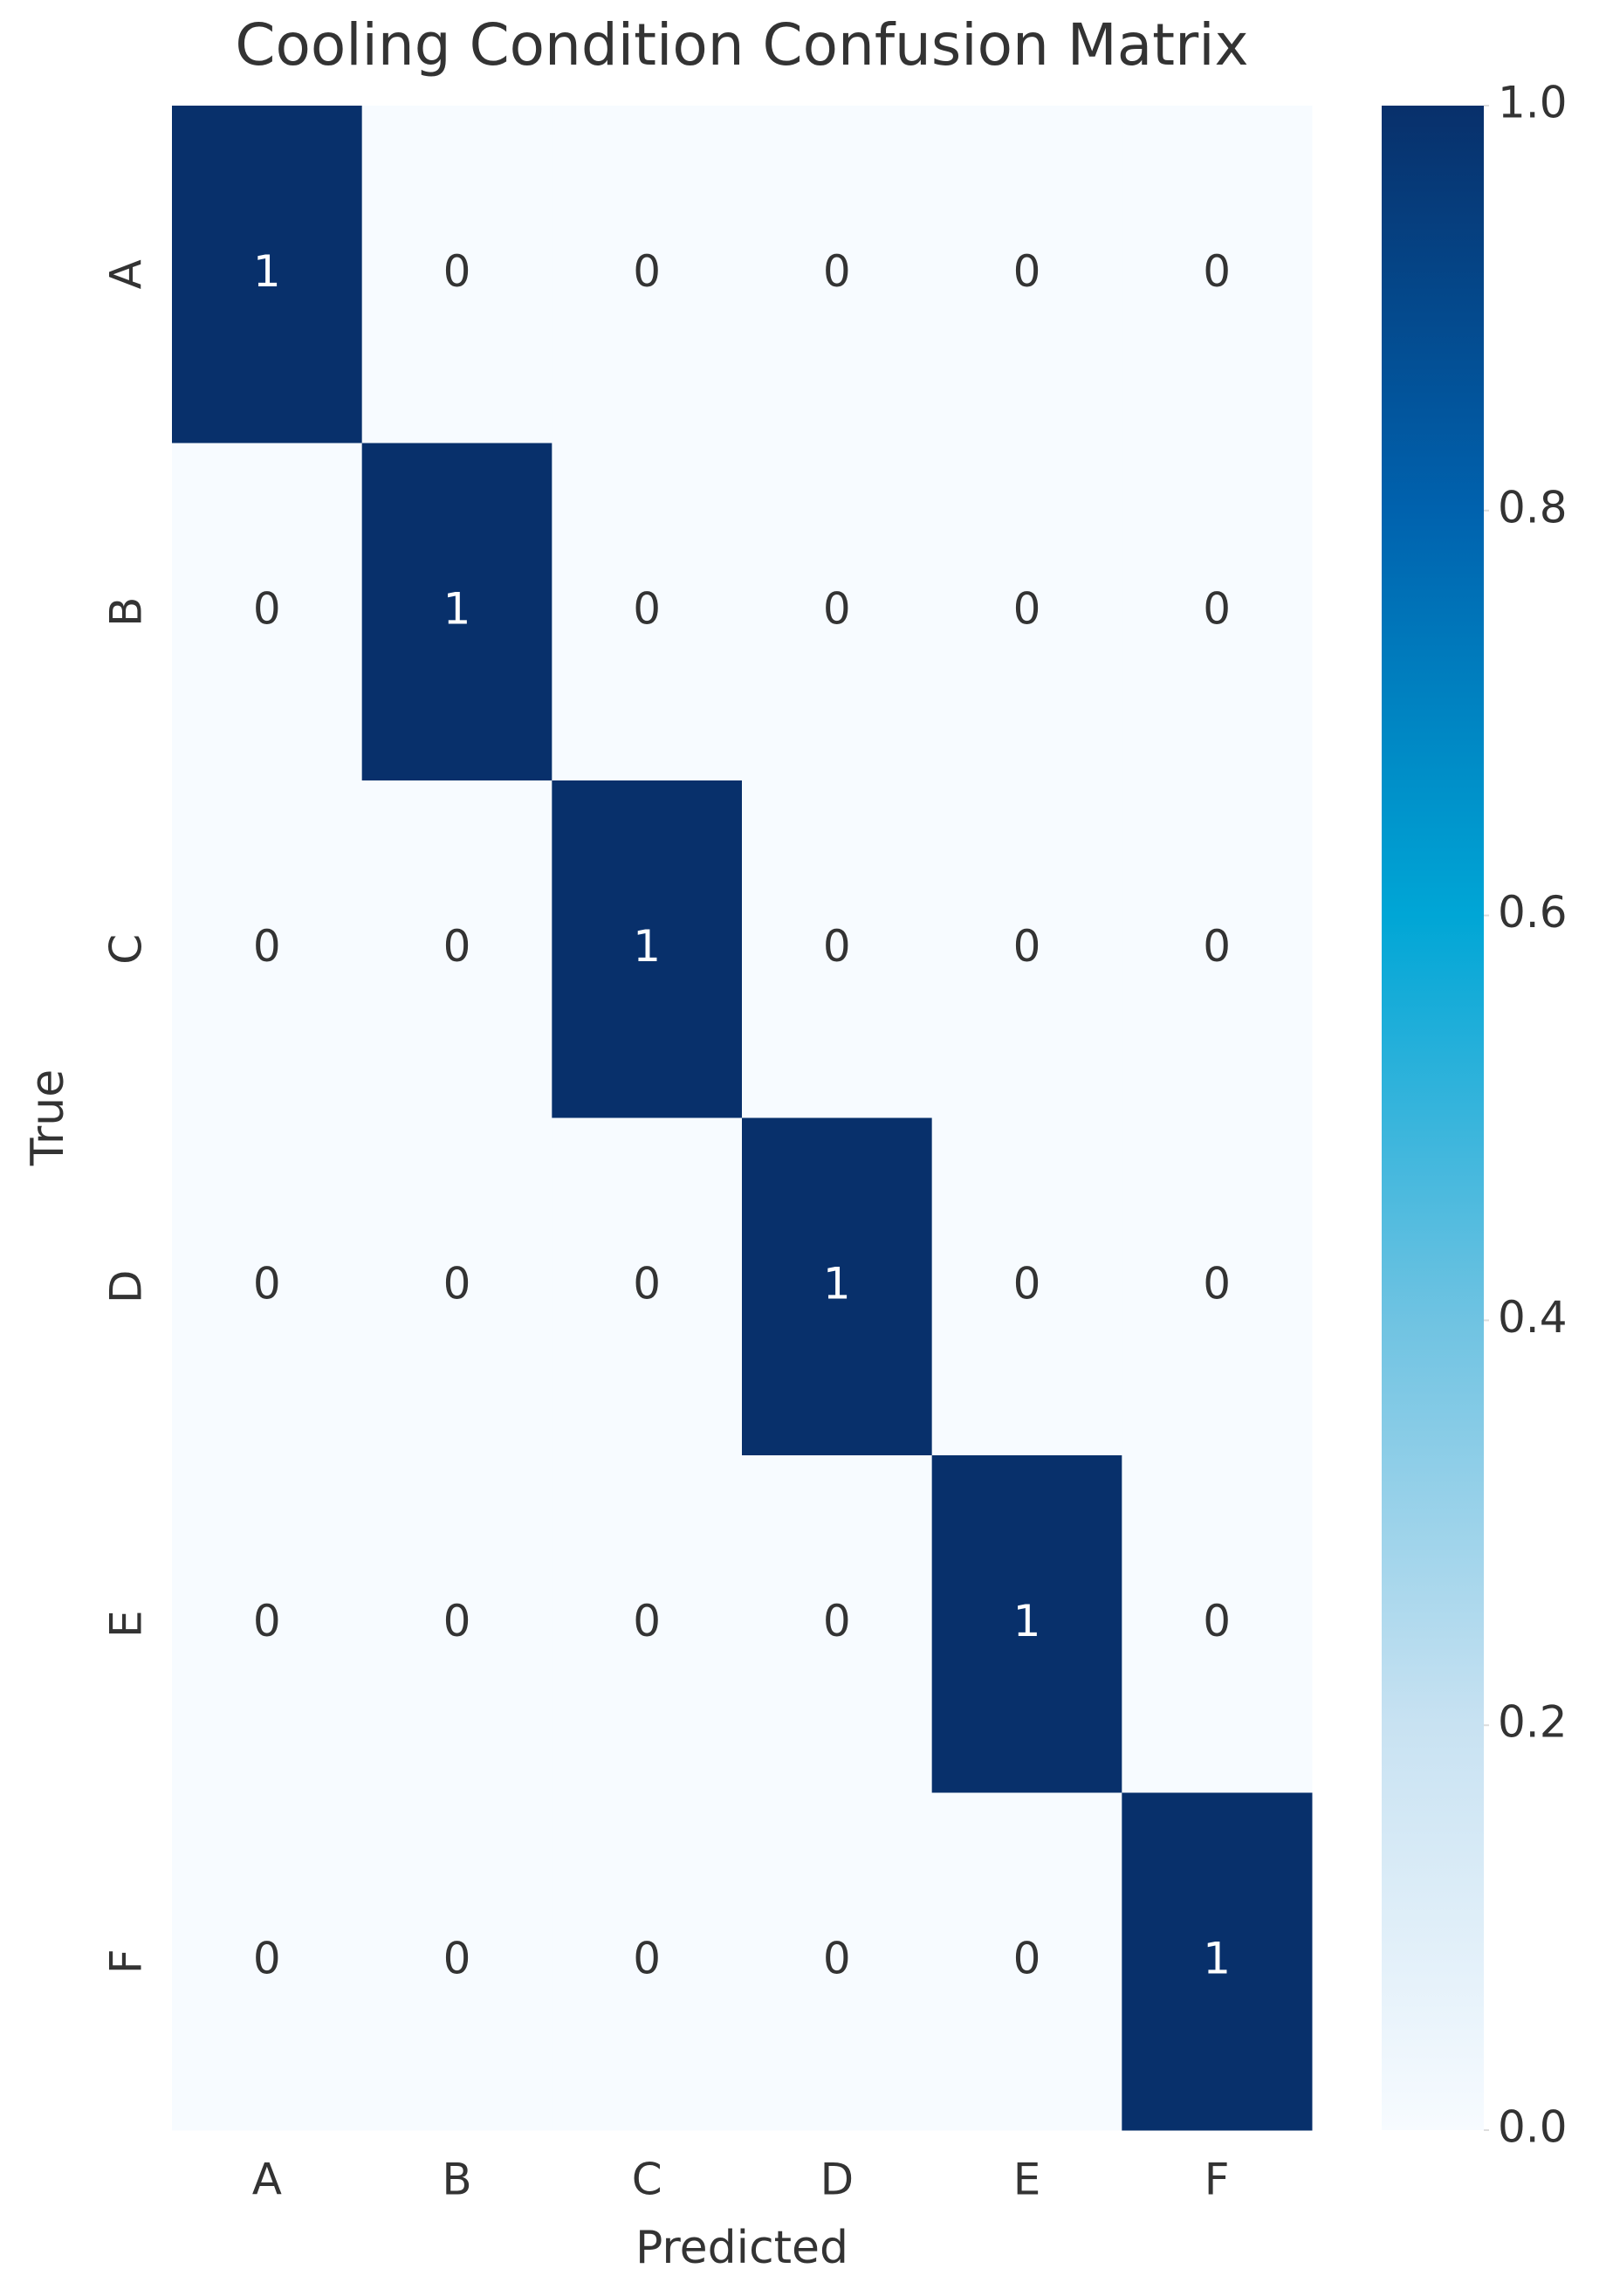 This screenshot has height=2296, width=1606. I want to click on x-tick-label: C, so click(647, 2180).